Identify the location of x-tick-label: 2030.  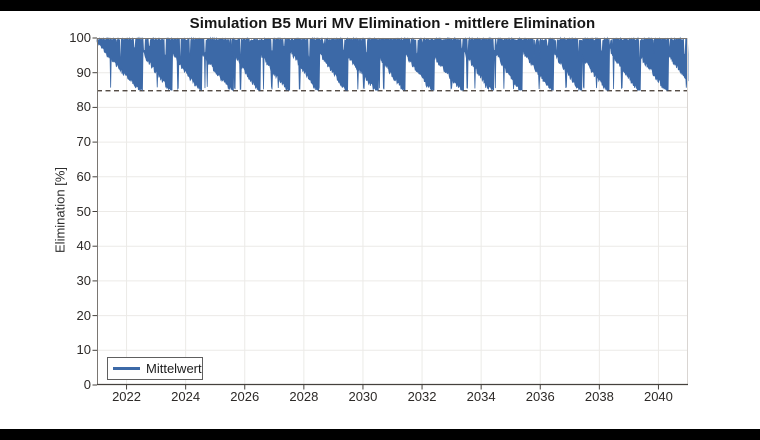
(363, 396).